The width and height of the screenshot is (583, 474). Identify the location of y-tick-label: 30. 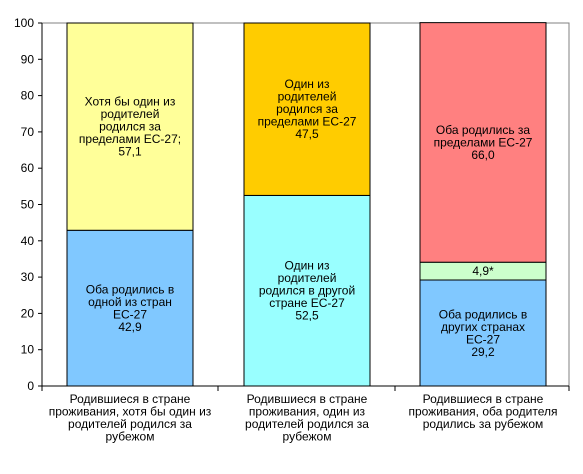
(28, 277).